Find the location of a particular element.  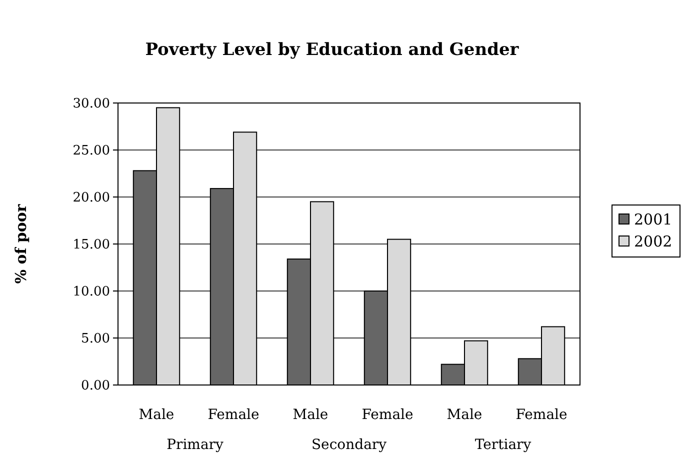

y-tick-label: 25.00 is located at coordinates (91, 151).